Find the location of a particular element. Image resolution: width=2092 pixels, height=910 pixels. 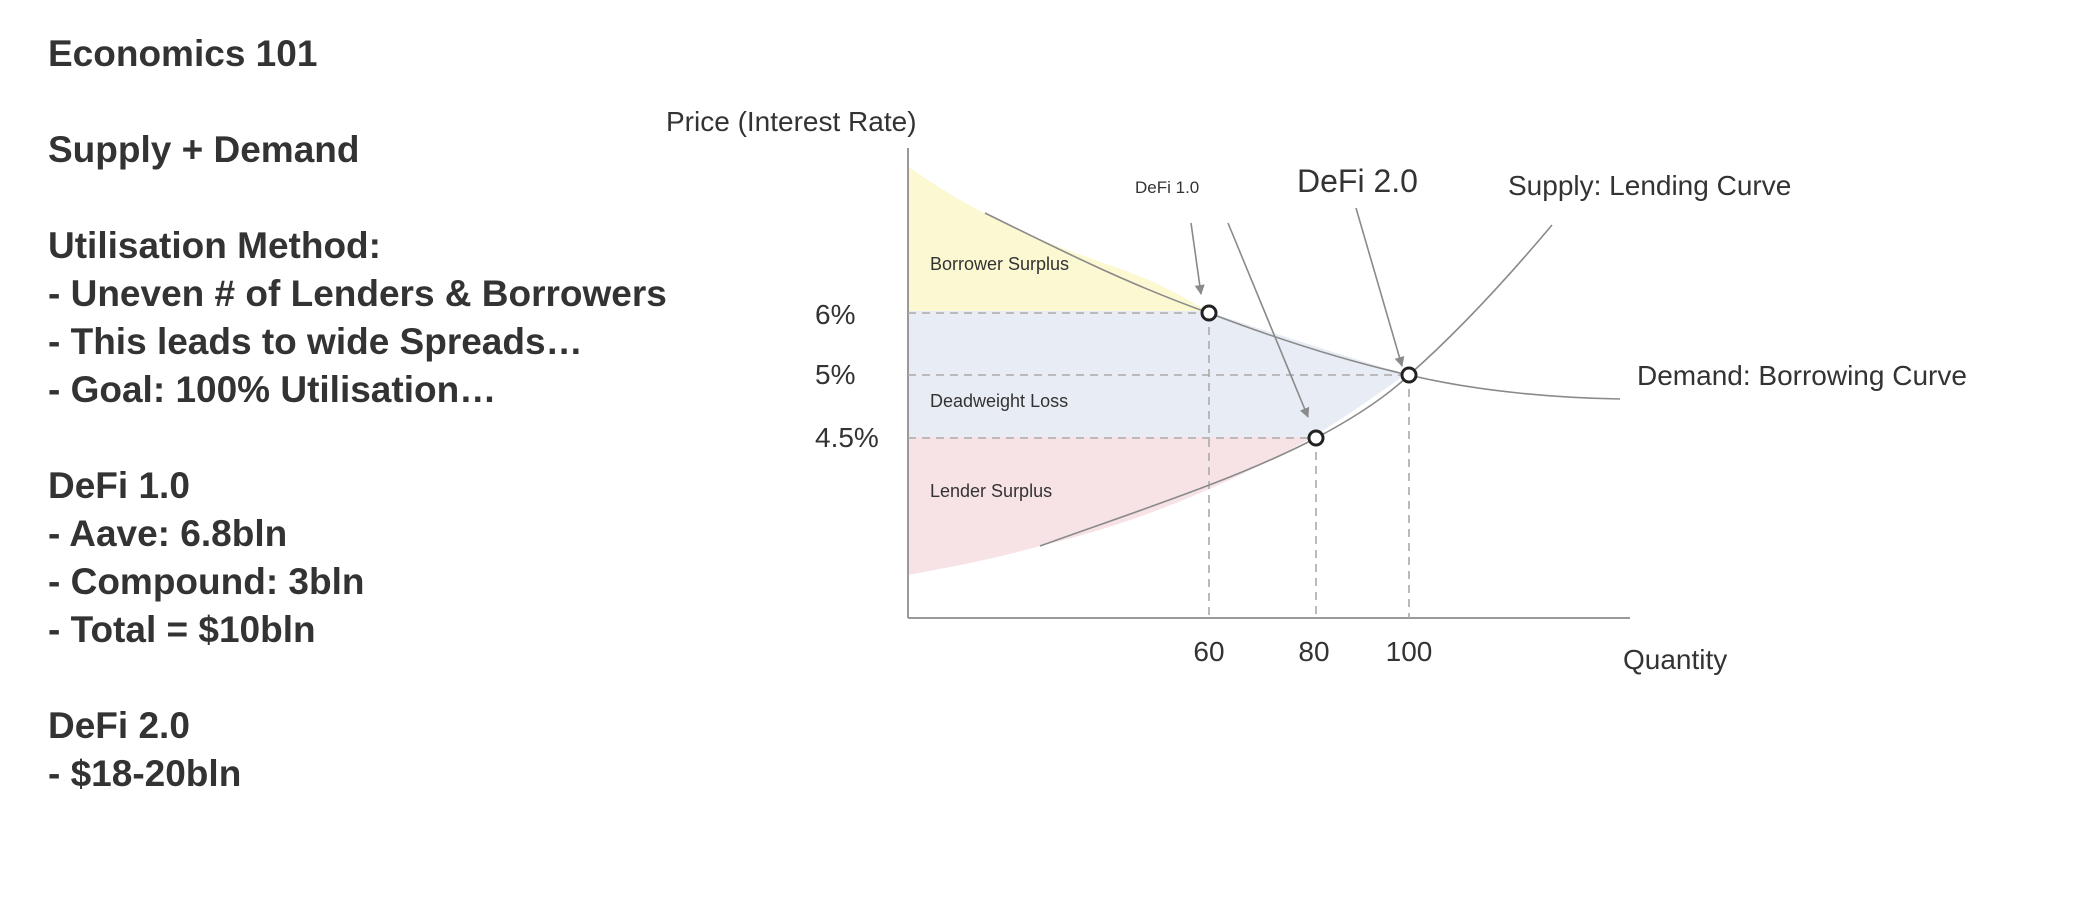

supply-curve is located at coordinates (1296, 385).